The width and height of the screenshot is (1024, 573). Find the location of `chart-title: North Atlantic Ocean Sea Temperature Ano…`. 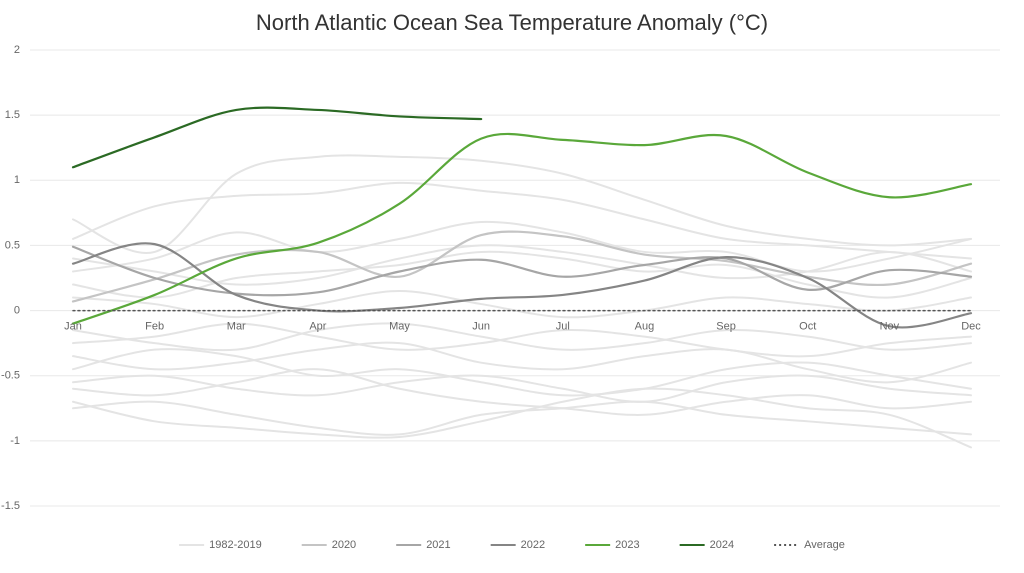

chart-title: North Atlantic Ocean Sea Temperature Ano… is located at coordinates (512, 22).